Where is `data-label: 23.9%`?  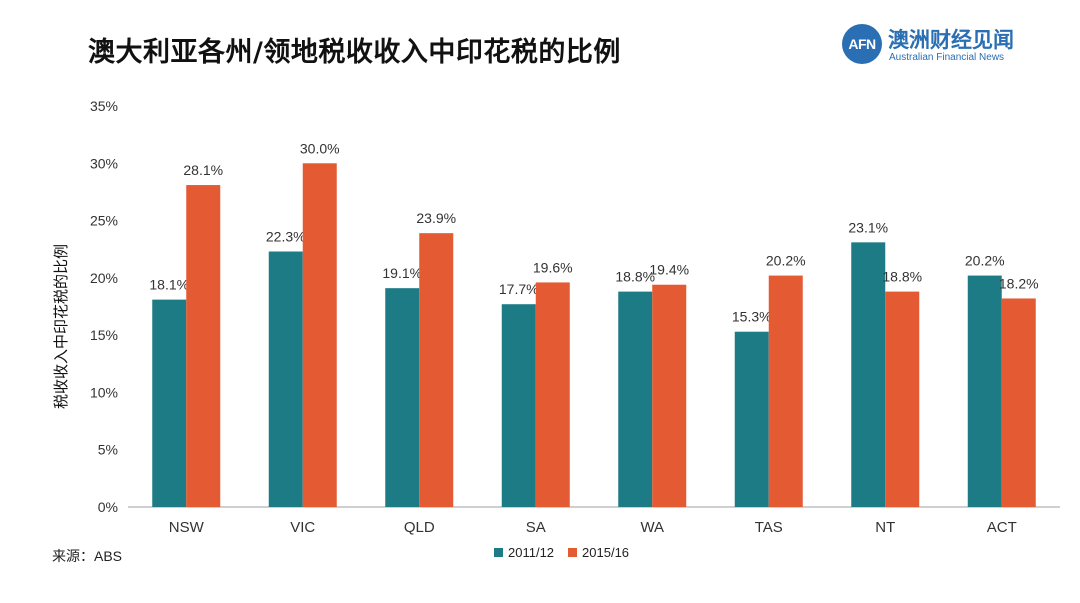 data-label: 23.9% is located at coordinates (436, 218).